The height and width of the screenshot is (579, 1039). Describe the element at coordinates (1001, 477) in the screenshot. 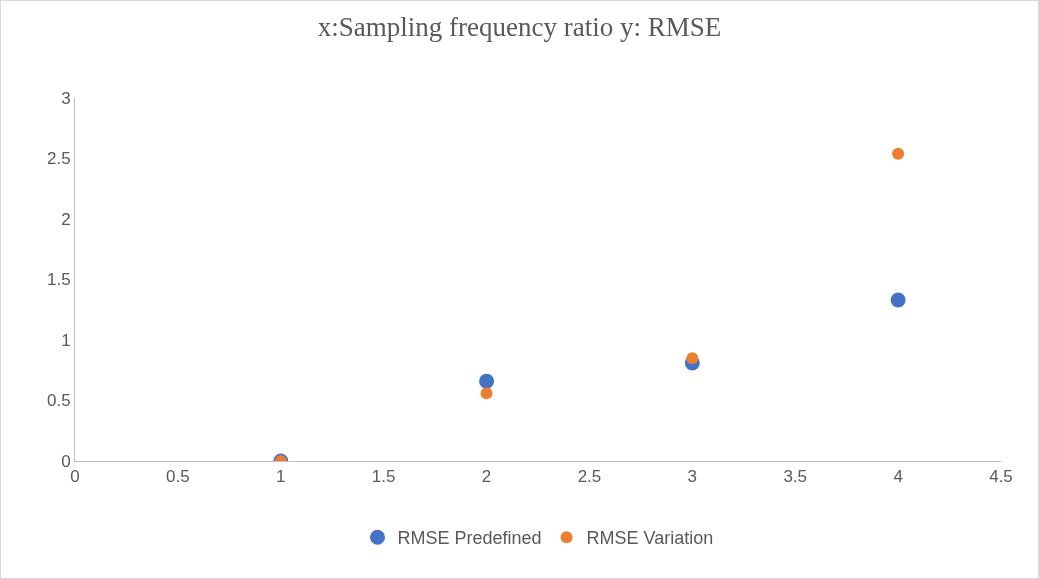

I see `x-tick-label: 4.5` at that location.